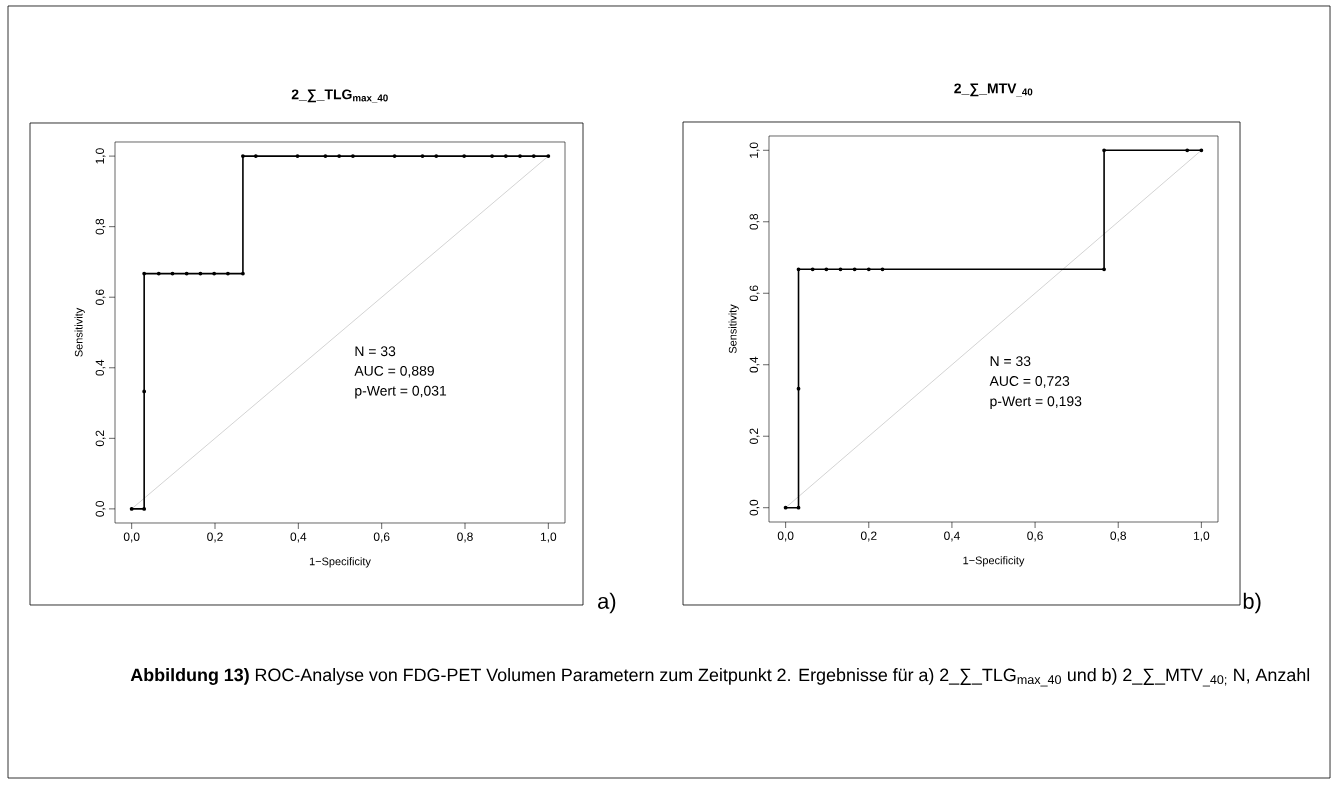 This screenshot has width=1332, height=794. I want to click on chart-title: 2_∑_TLG$_{max_40}$, so click(339, 96).